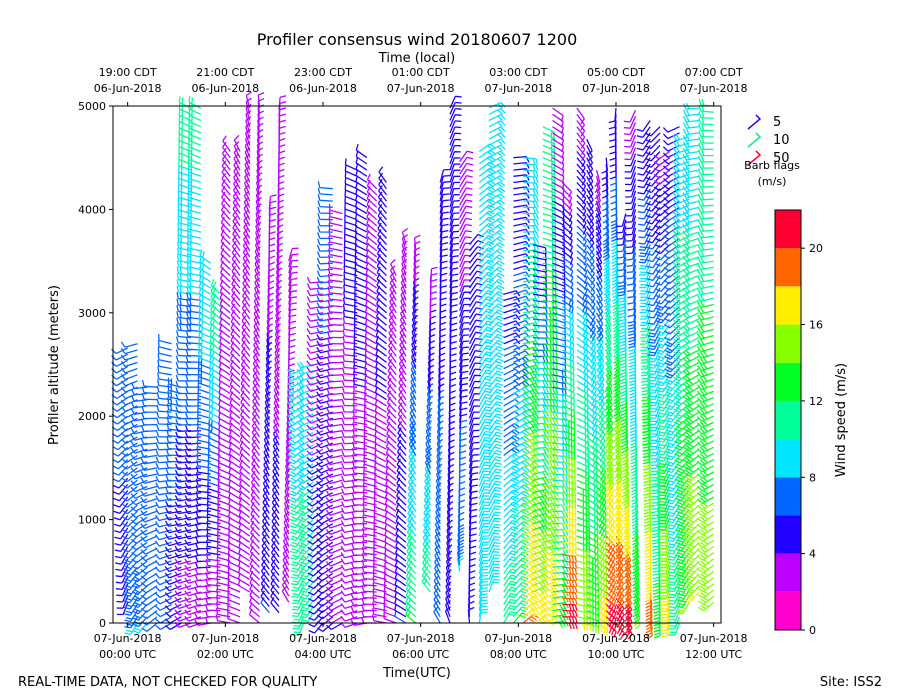 This screenshot has height=700, width=900. I want to click on chart-title: Profiler consensus wind 20180607 1200, so click(417, 39).